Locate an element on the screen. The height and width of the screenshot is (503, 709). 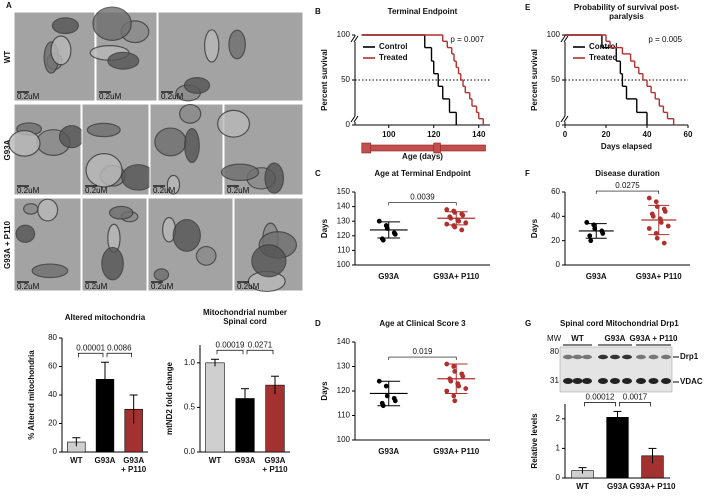
y-tick-label: 0.5 is located at coordinates (190, 407).